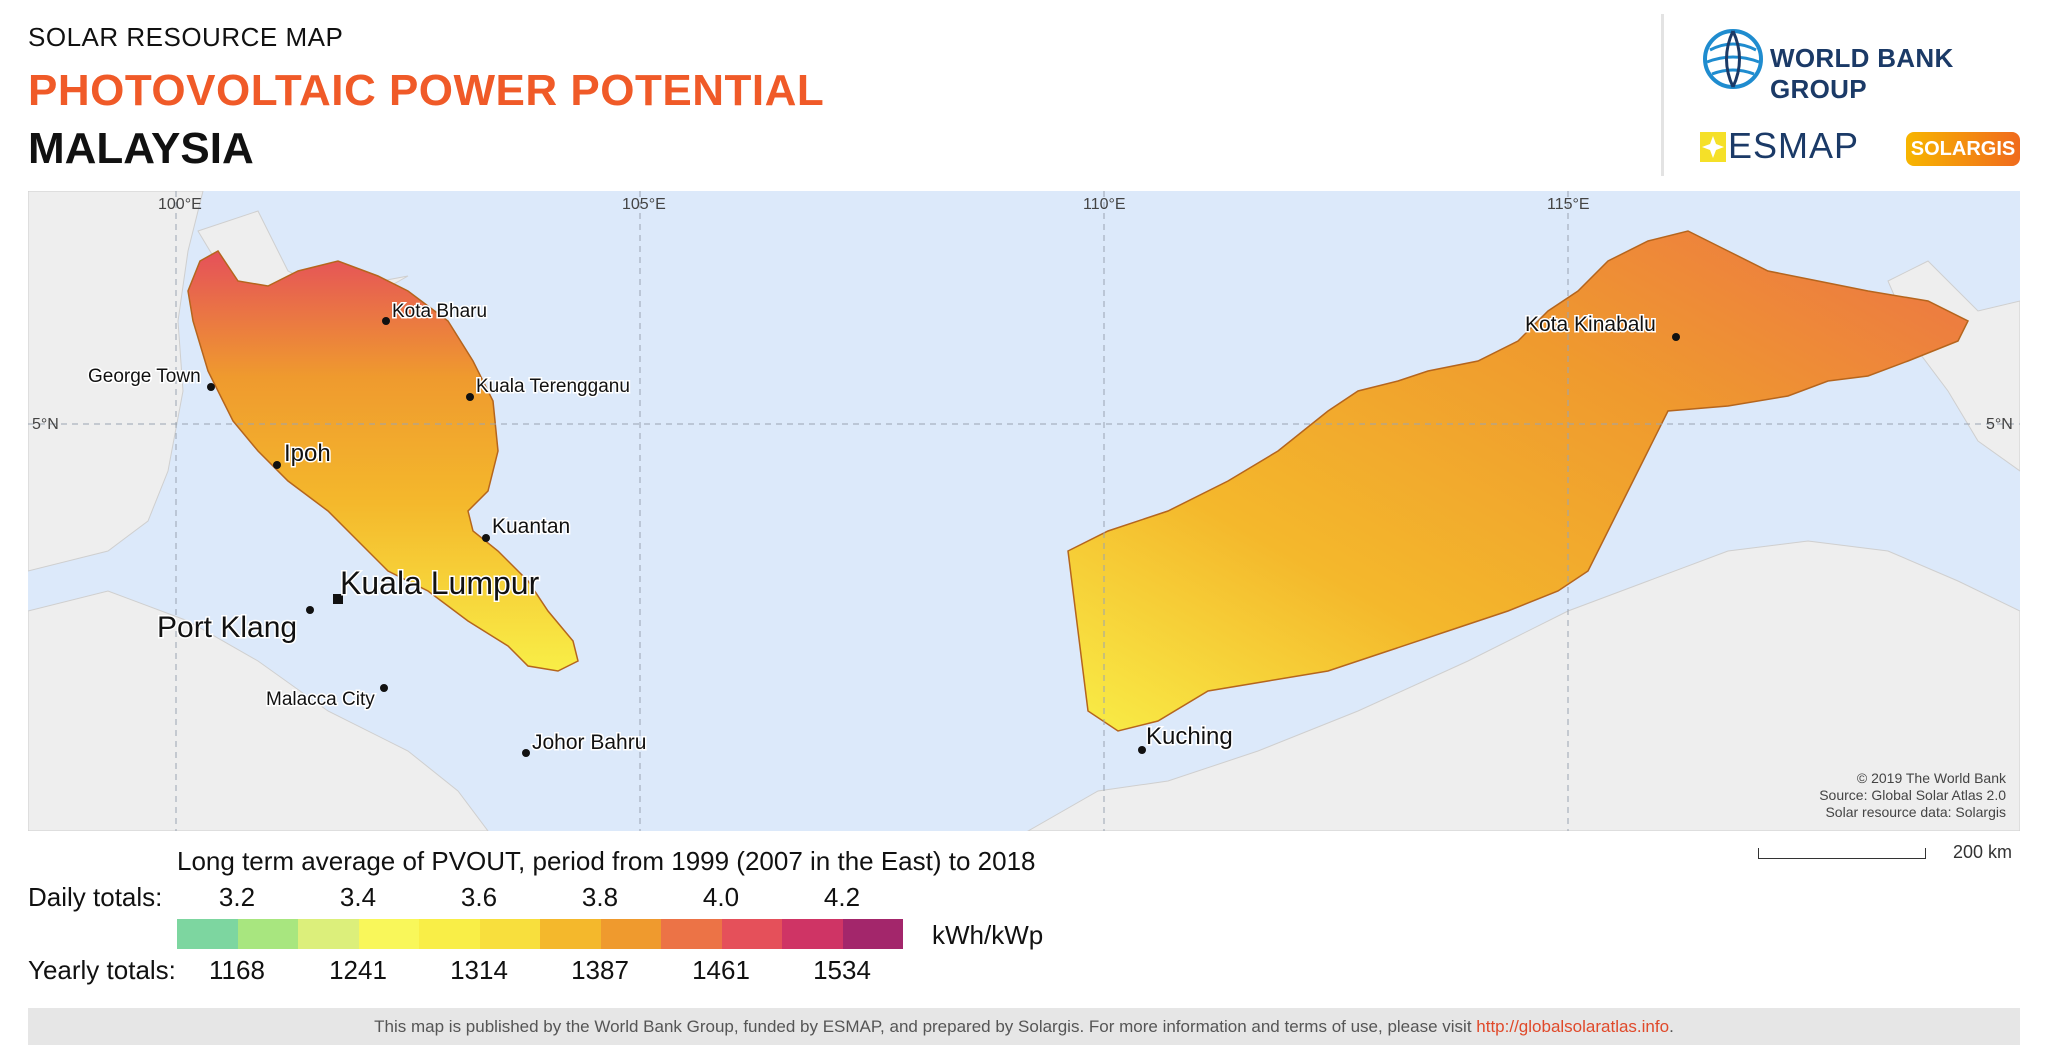 The height and width of the screenshot is (1063, 2048). I want to click on yearly-value: 1168, so click(237, 970).